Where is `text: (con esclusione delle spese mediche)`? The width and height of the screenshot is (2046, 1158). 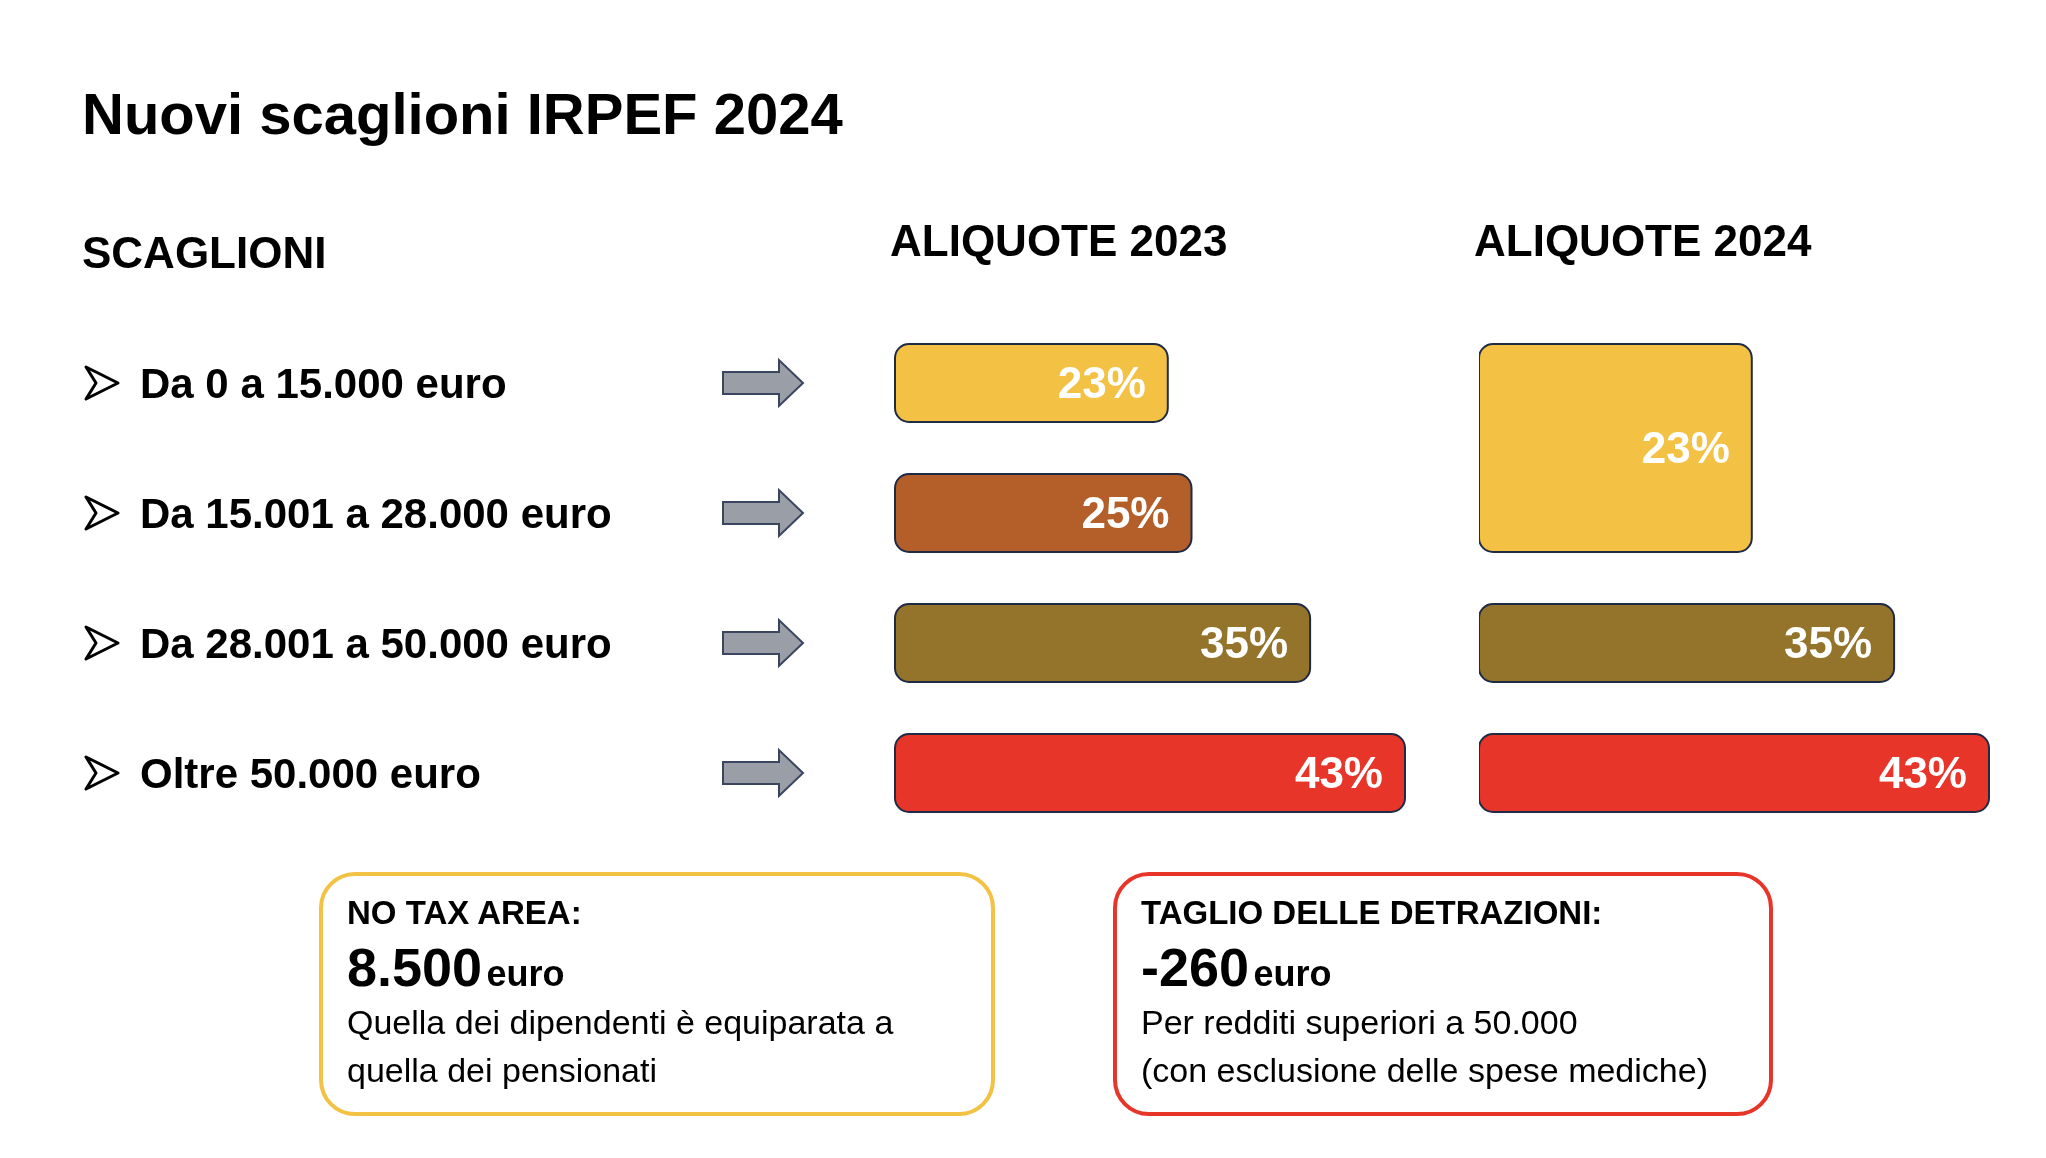 text: (con esclusione delle spese mediche) is located at coordinates (1425, 1070).